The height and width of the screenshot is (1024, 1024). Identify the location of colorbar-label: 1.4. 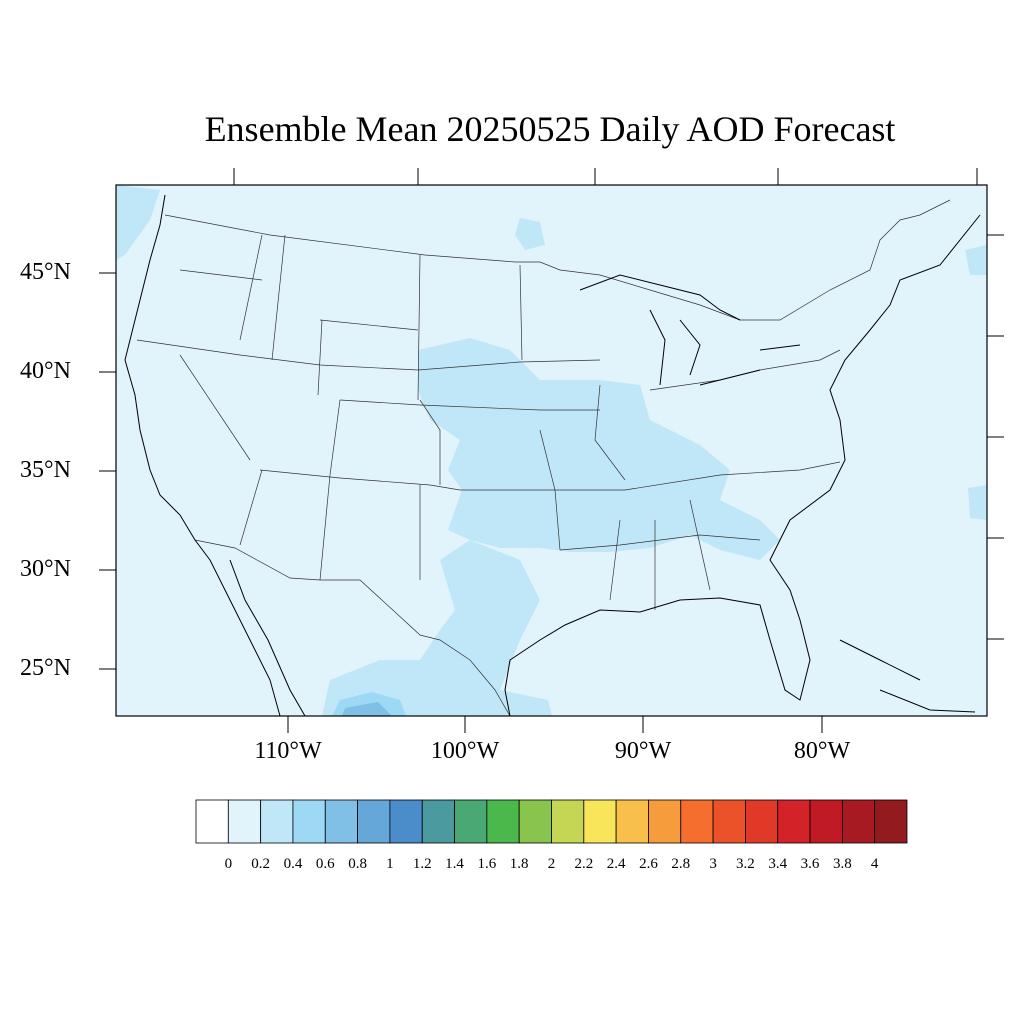
(454, 864).